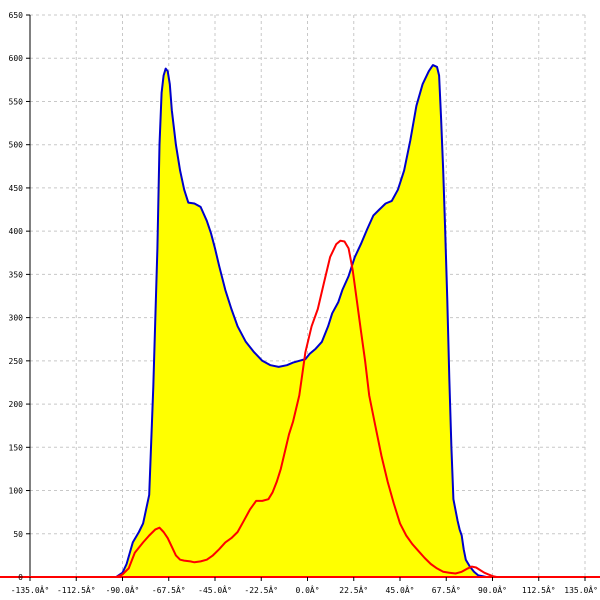  Describe the element at coordinates (123, 589) in the screenshot. I see `x-tick-label: -90.0Â°` at that location.